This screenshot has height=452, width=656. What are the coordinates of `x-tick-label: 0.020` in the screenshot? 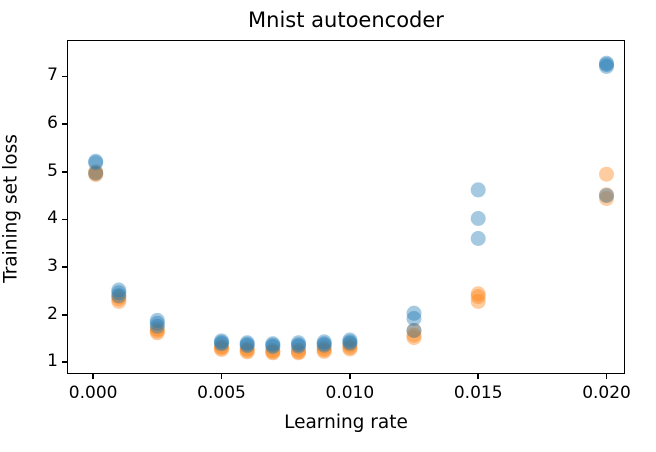 It's located at (606, 393).